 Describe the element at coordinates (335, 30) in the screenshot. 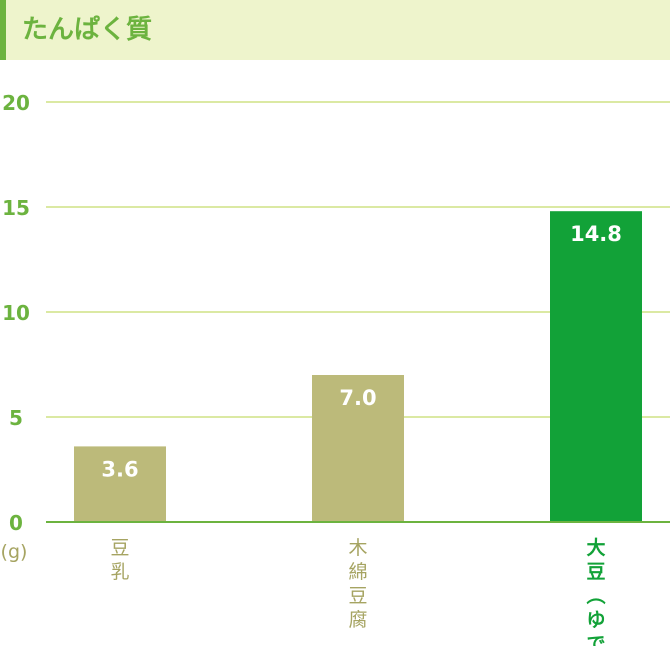

I see `chart-header: たんぱく質` at that location.